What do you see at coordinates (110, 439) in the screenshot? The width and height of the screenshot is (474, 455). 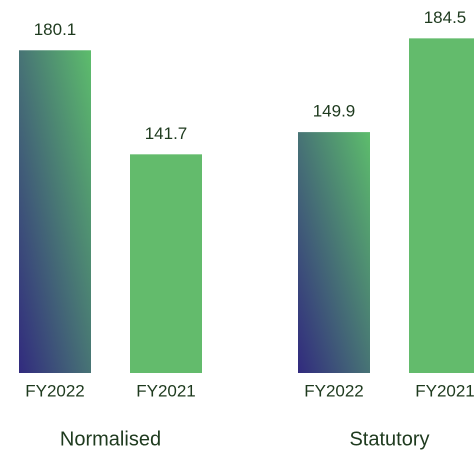 I see `group-label: Normalised` at bounding box center [110, 439].